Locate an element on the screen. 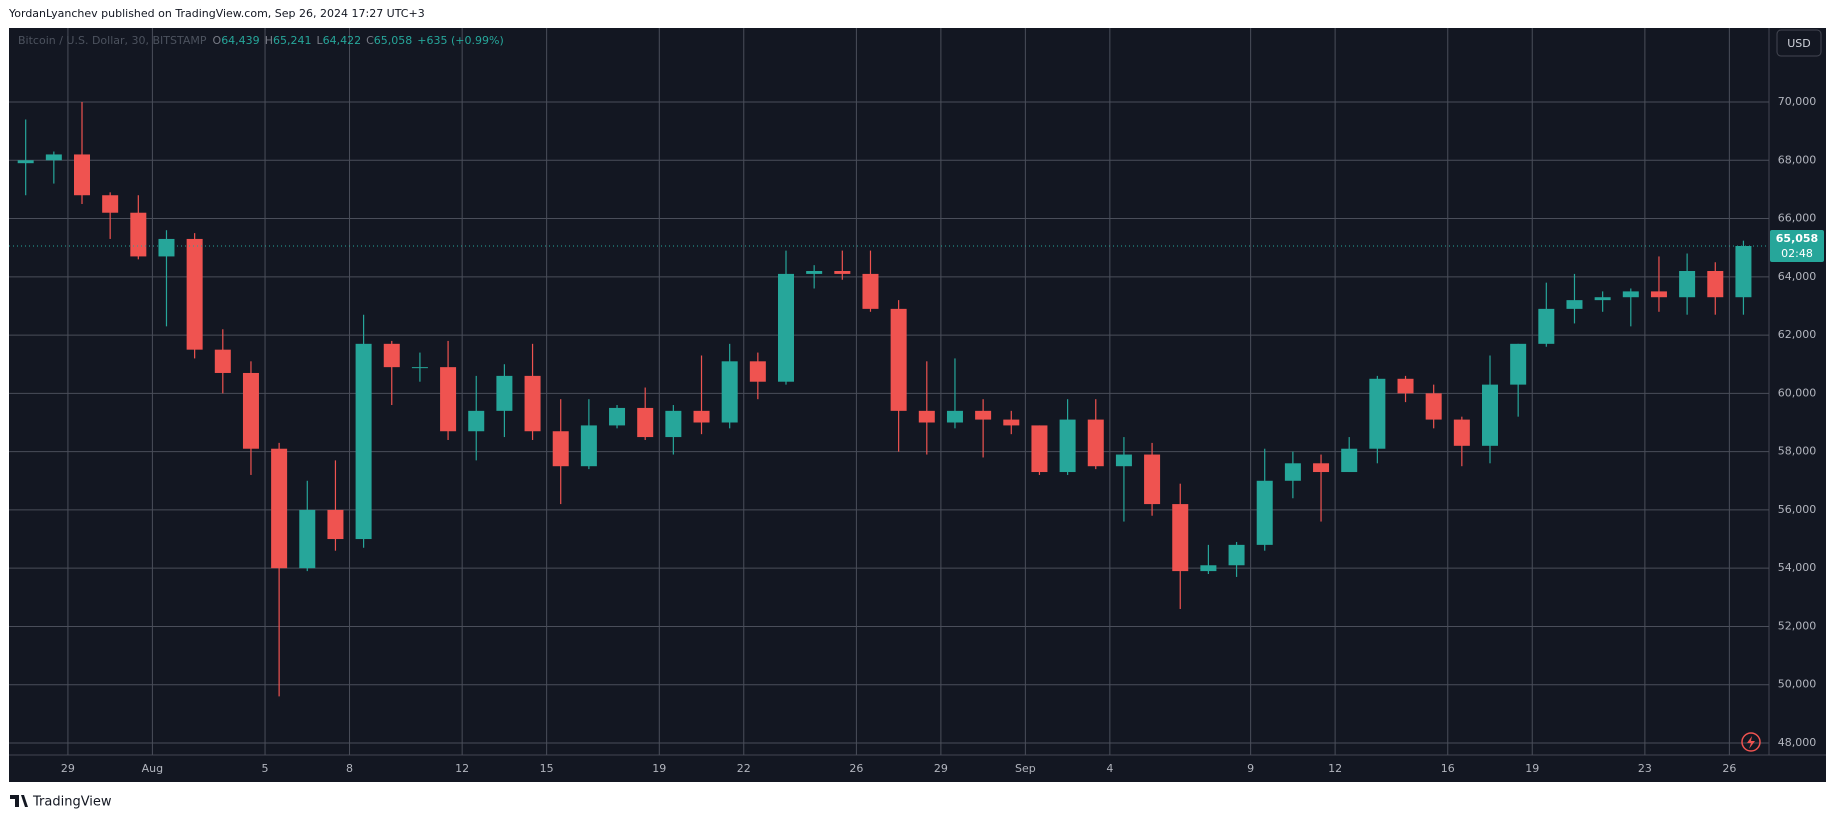  legend-value: 65,058 is located at coordinates (393, 40).